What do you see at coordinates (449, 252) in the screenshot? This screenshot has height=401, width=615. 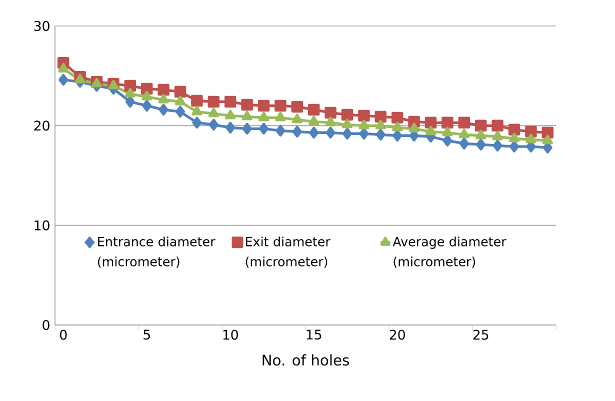 I see `legend-label: Average diameter (micrometer)` at bounding box center [449, 252].